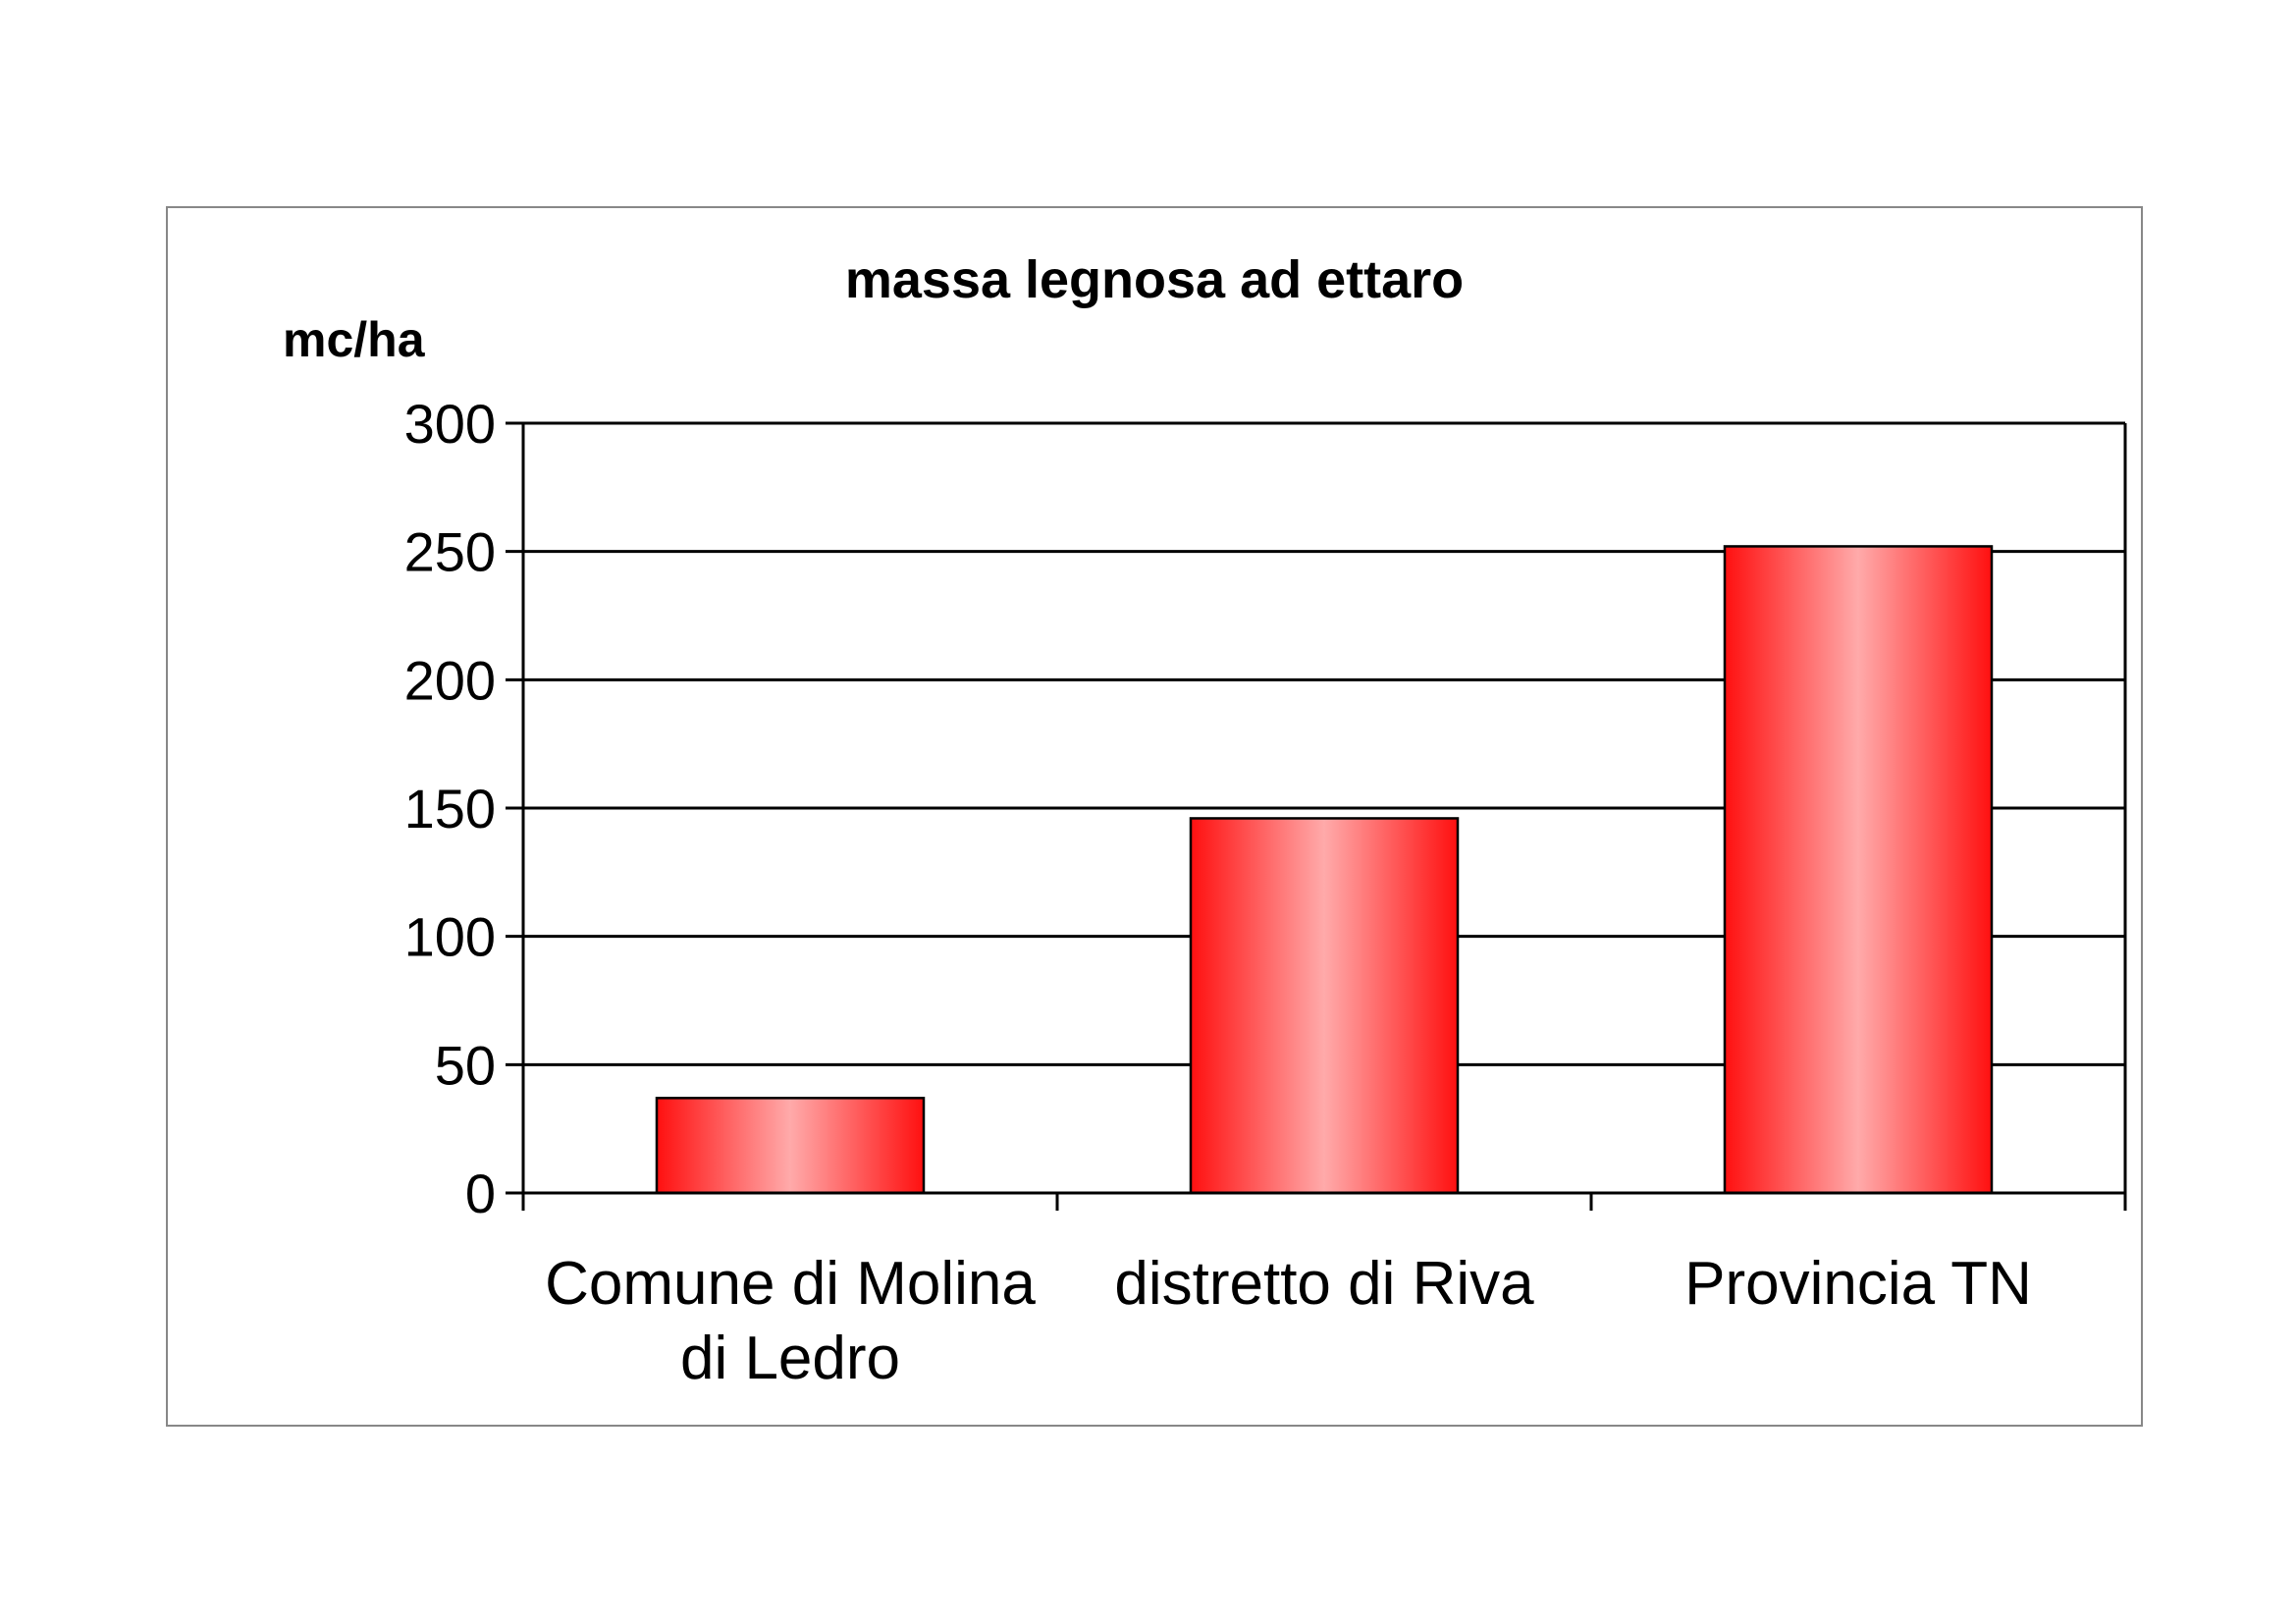 Image resolution: width=2296 pixels, height=1624 pixels. What do you see at coordinates (355, 339) in the screenshot?
I see `y-axis-label: mc/ha` at bounding box center [355, 339].